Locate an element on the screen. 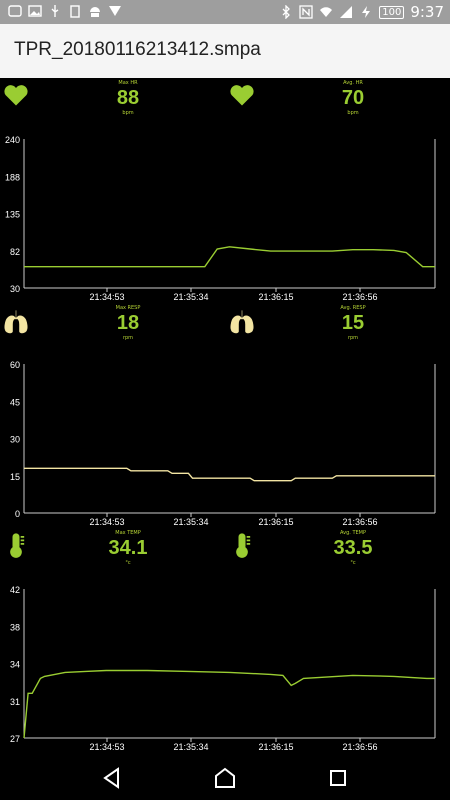  signal-icon is located at coordinates (346, 12).